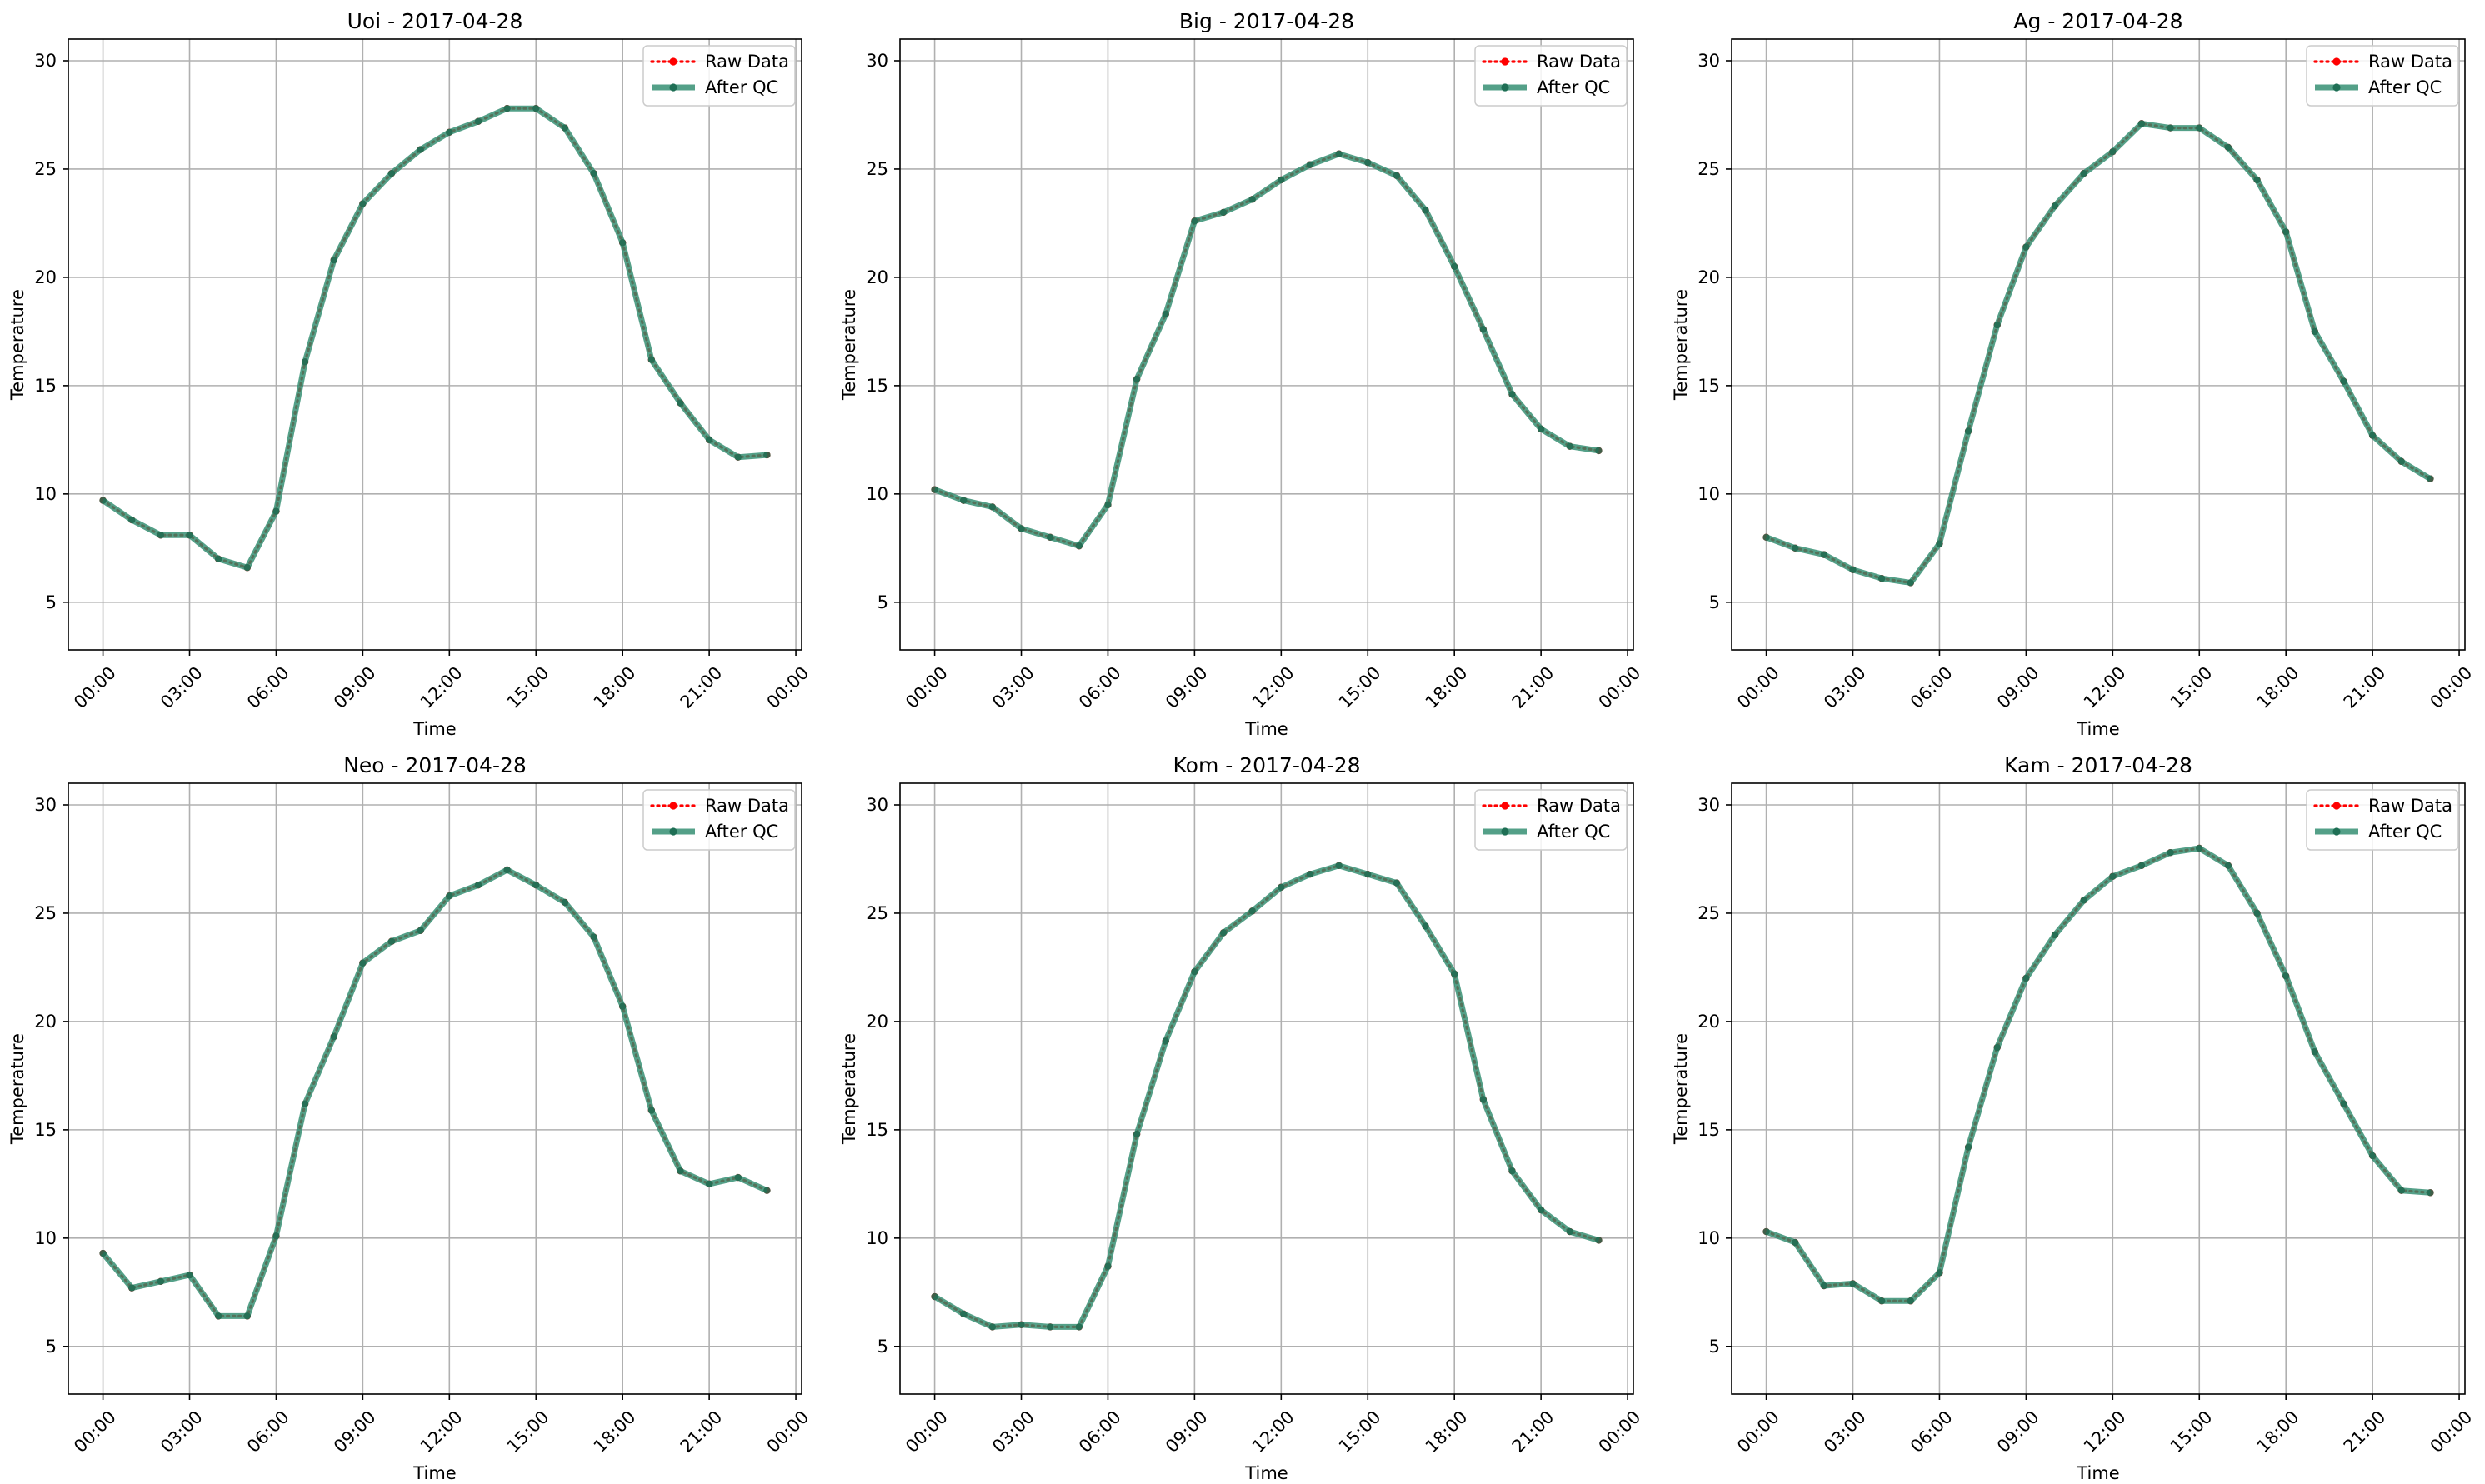 Image resolution: width=2485 pixels, height=1484 pixels. Describe the element at coordinates (1267, 765) in the screenshot. I see `chart-title: Kom - 2017-04-28` at that location.